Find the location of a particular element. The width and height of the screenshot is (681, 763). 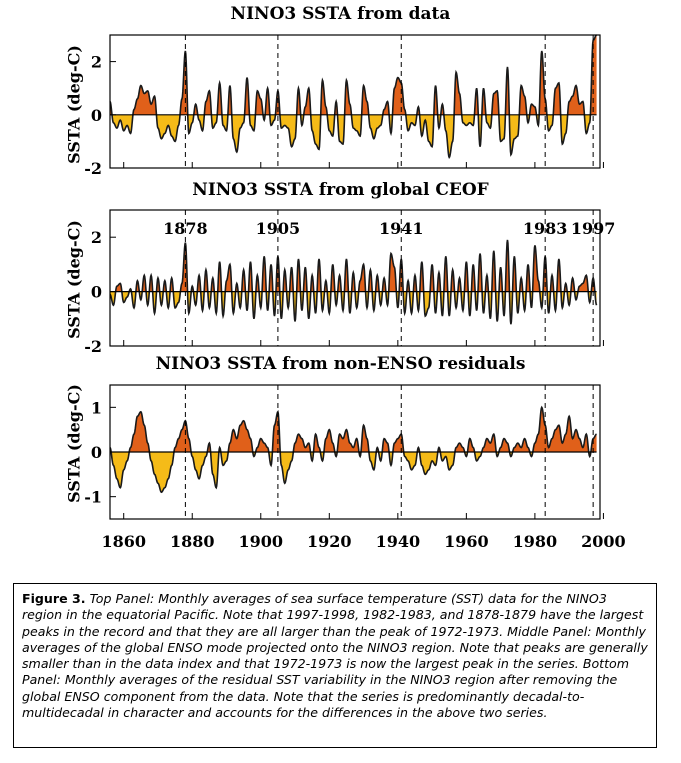

x-tick-label: 1880 is located at coordinates (192, 541).